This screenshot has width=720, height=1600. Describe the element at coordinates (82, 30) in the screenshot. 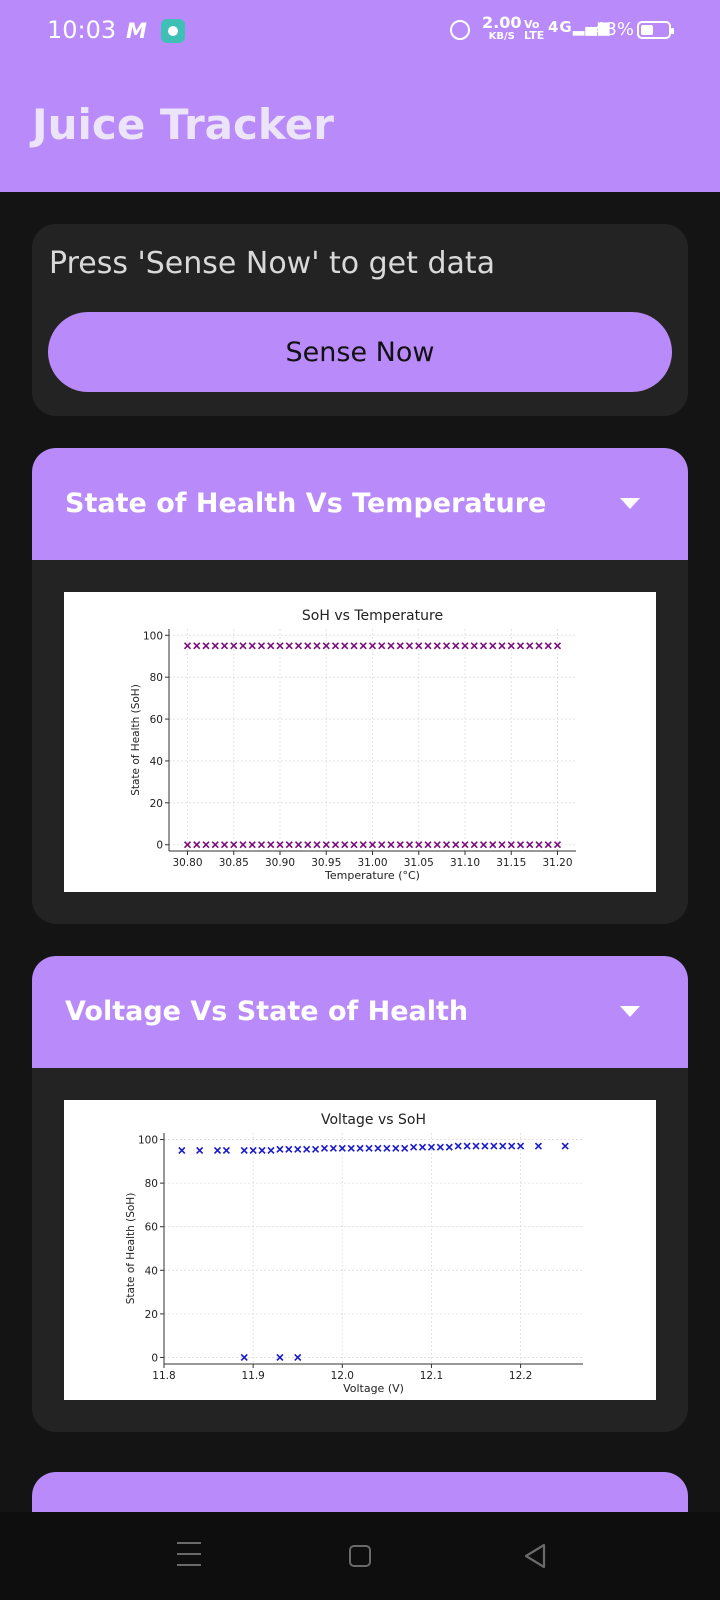

I see `status-time: 10:03` at that location.